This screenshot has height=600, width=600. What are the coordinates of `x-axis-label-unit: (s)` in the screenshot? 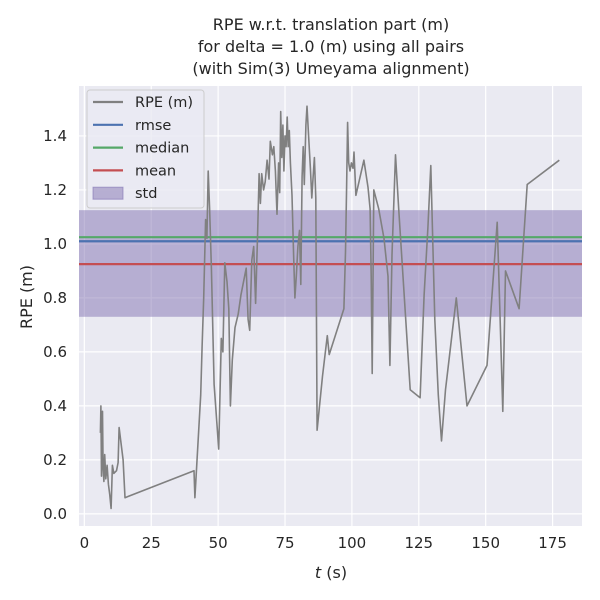 It's located at (334, 572).